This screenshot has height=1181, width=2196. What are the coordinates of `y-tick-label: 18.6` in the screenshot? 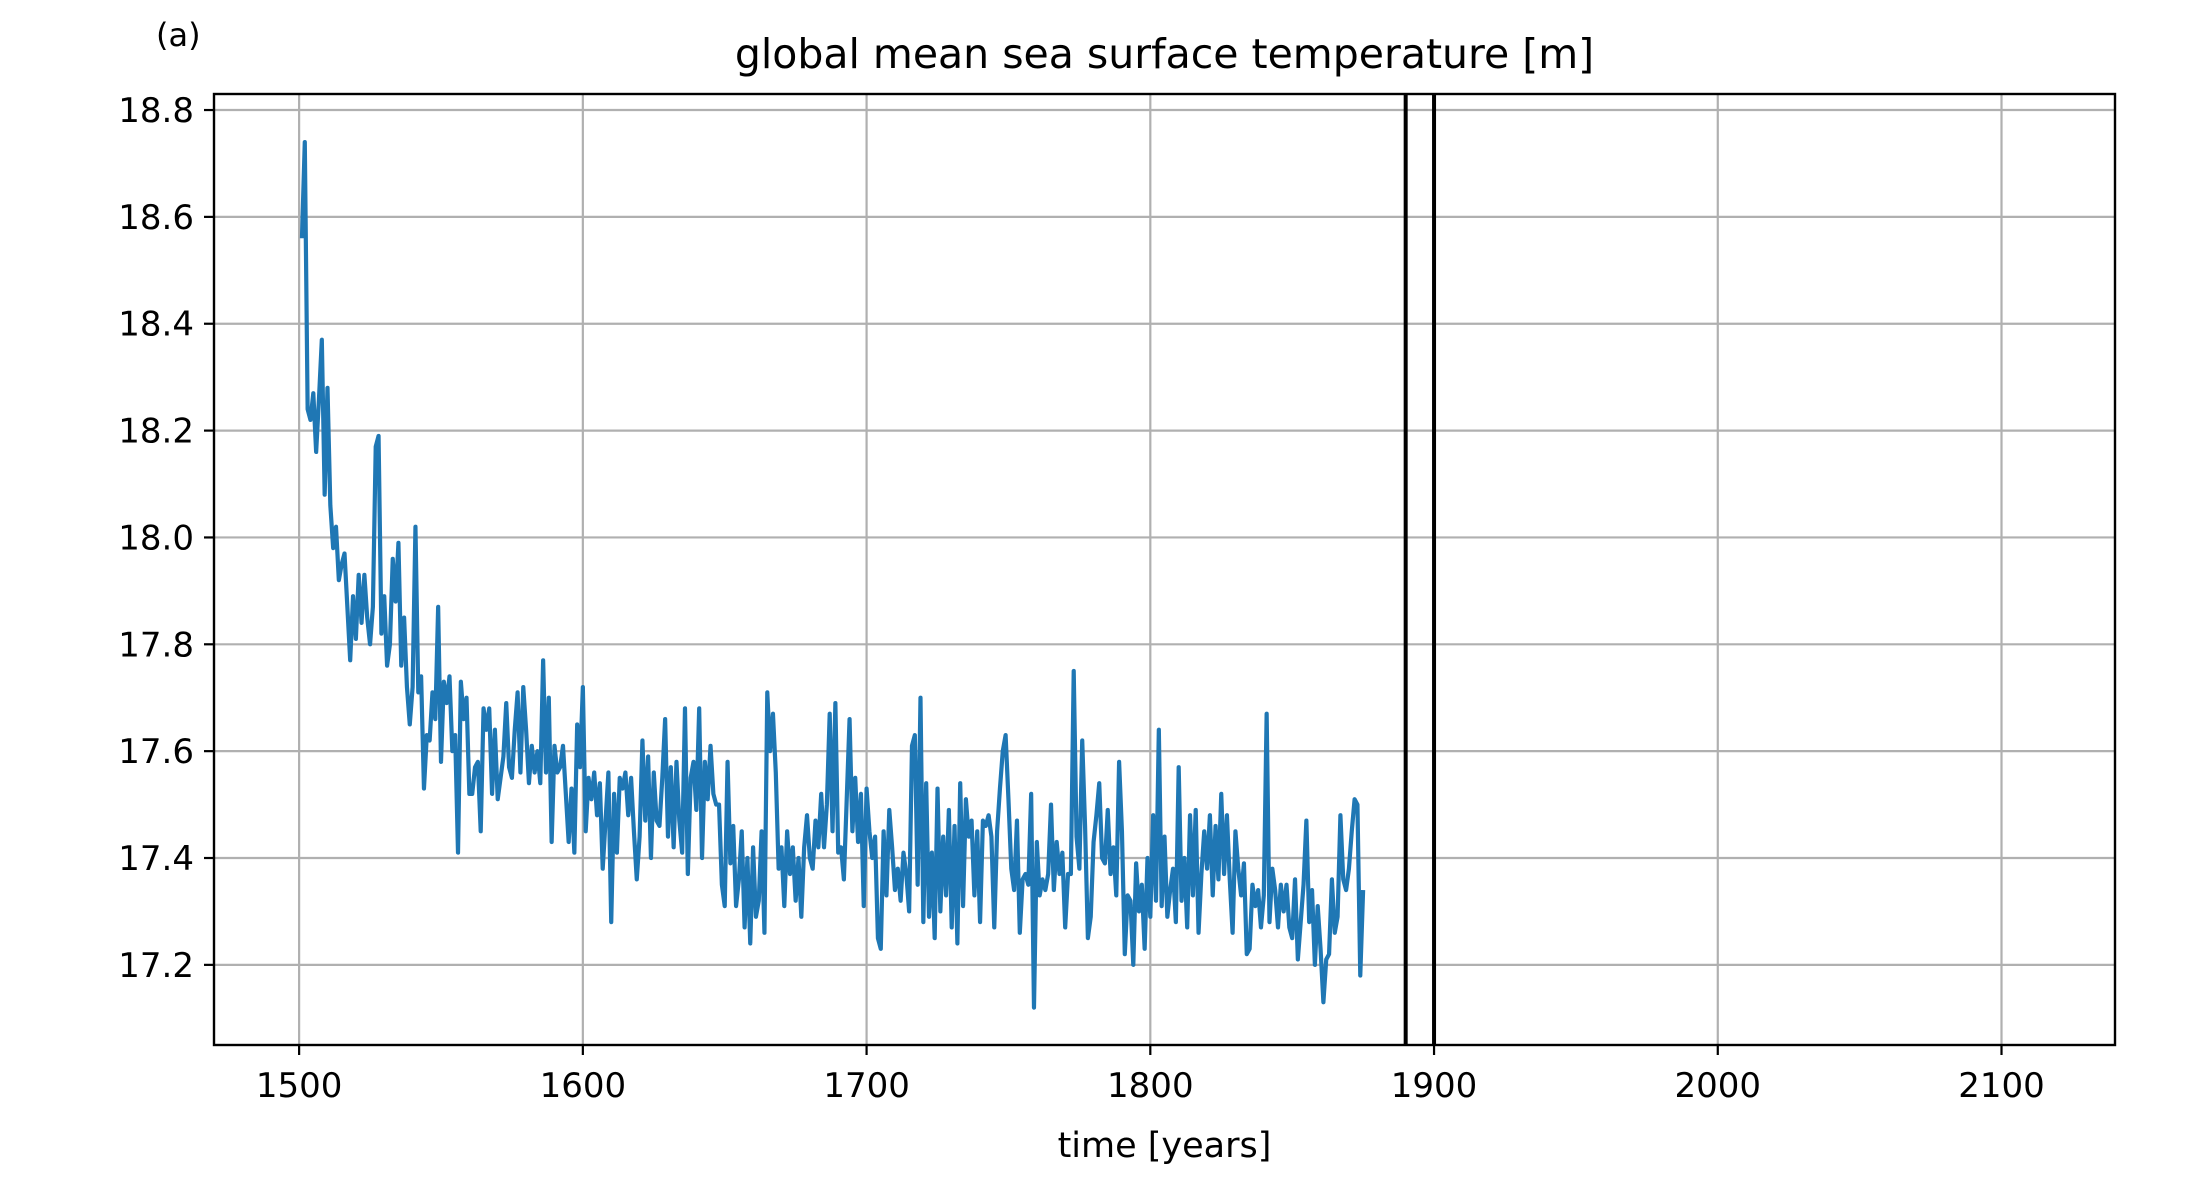 It's located at (156, 218).